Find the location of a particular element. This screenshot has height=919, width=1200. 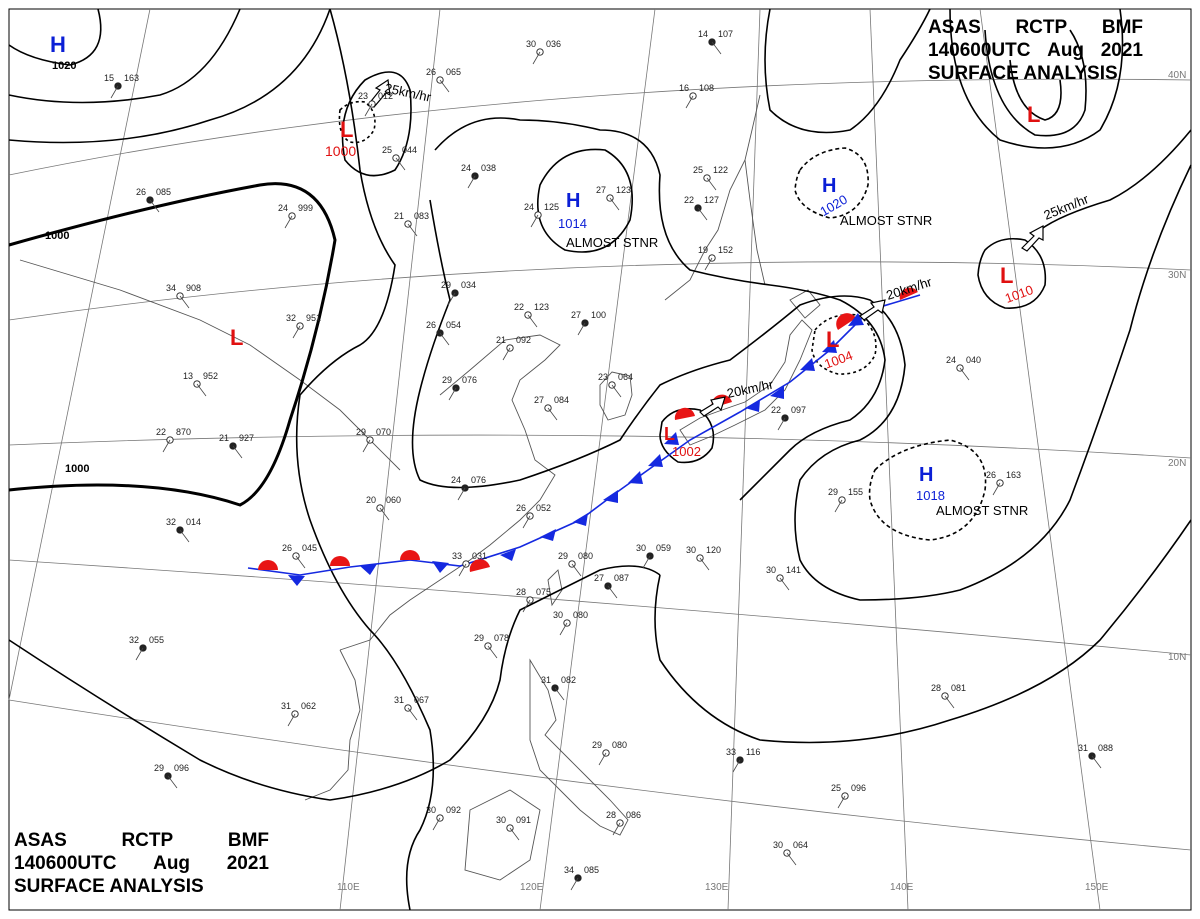

station-pressure: 065 is located at coordinates (453, 72).